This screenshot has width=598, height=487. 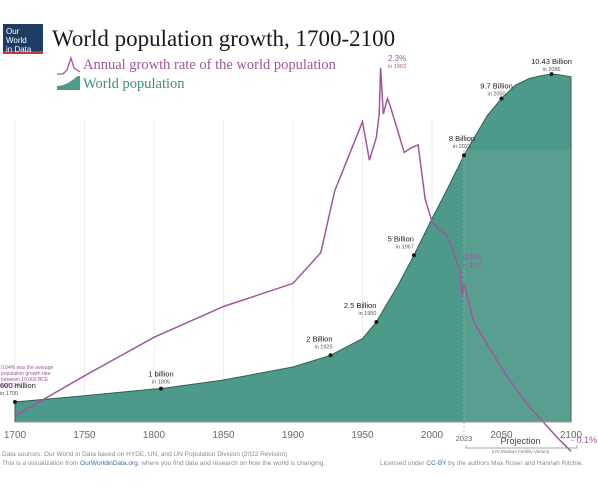 What do you see at coordinates (19, 49) in the screenshot?
I see `logo-line-2: in Data` at bounding box center [19, 49].